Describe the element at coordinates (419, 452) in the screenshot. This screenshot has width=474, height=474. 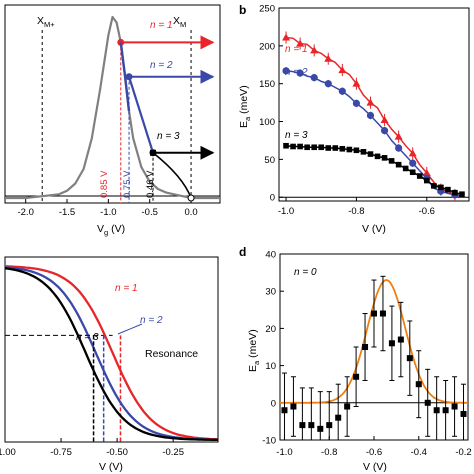
I see `panel-d-xtick-label: -0.4` at that location.